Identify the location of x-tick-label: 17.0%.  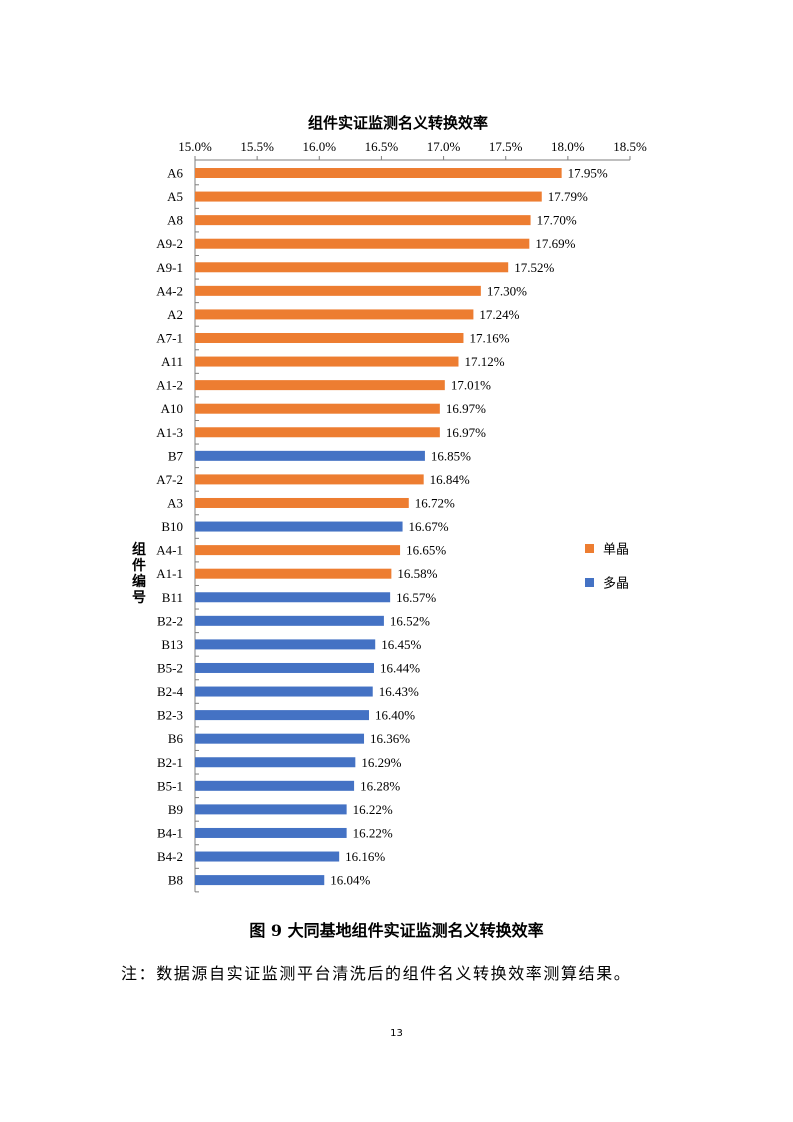
(444, 146).